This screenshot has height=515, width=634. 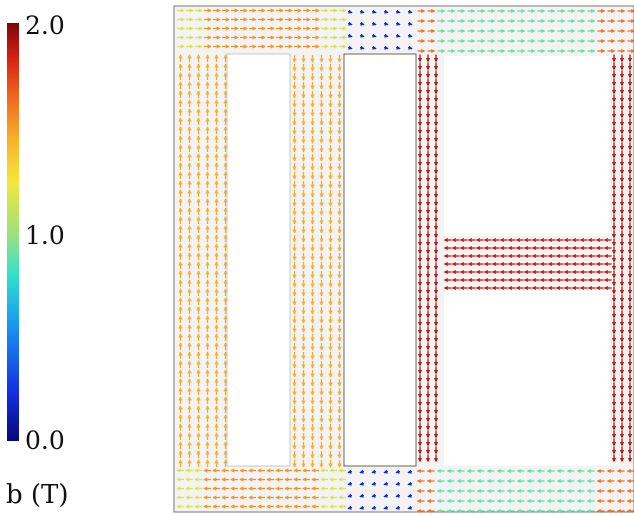 What do you see at coordinates (45, 235) in the screenshot?
I see `colorbar-tick-mid: 1.0` at bounding box center [45, 235].